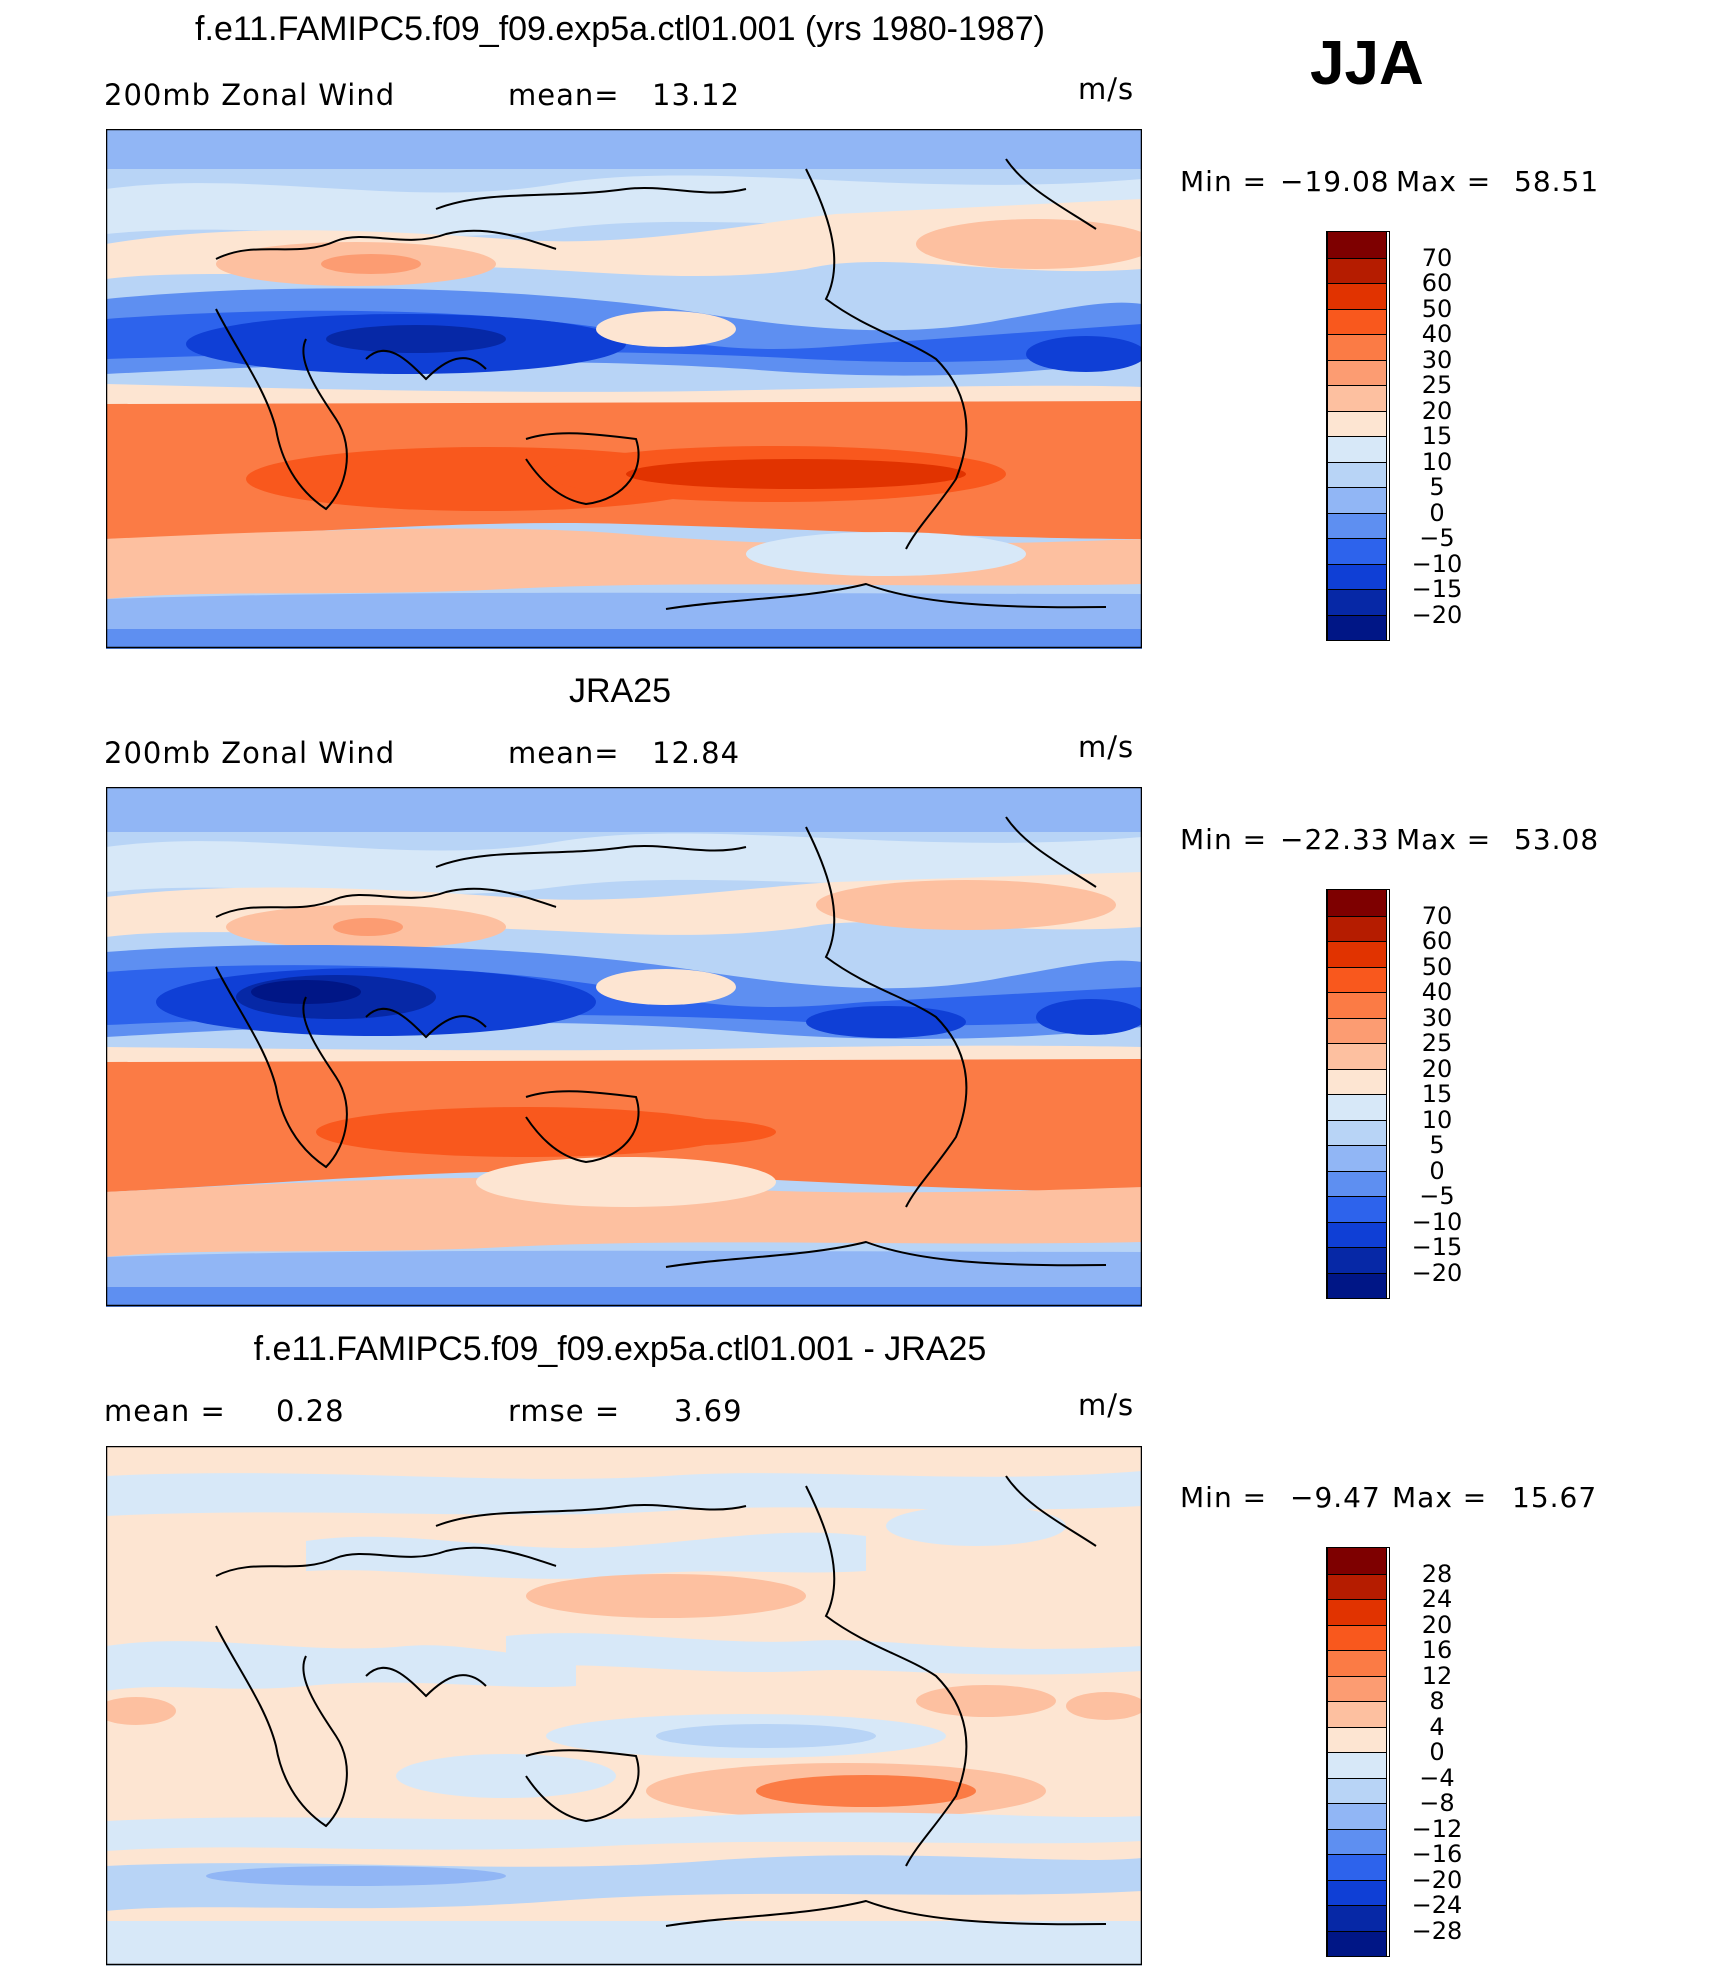 The height and width of the screenshot is (1974, 1710). I want to click on panel-3-rmse-value: 3.69, so click(708, 1411).